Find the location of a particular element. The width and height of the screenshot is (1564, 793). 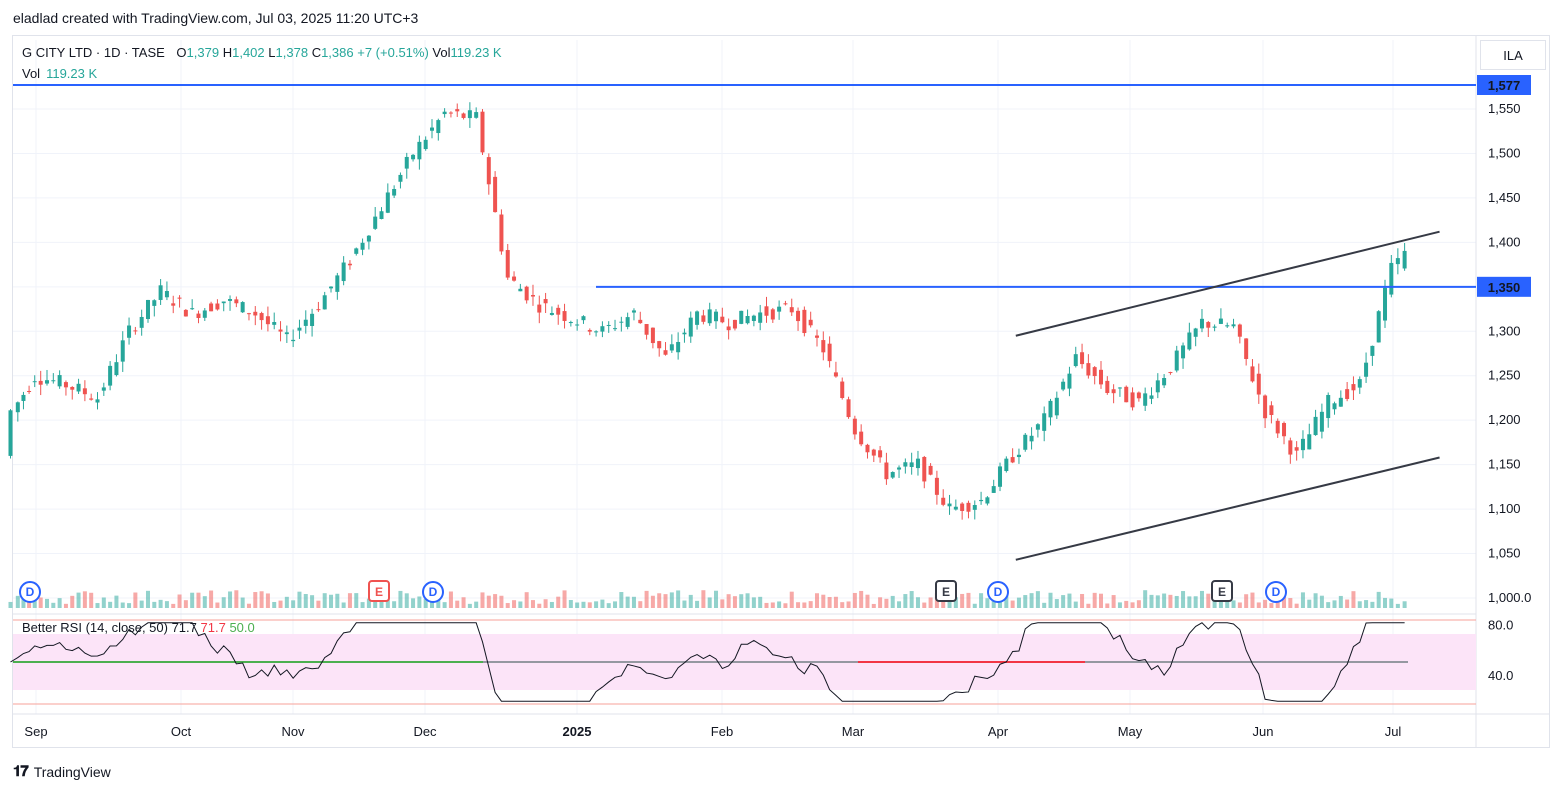

x-tick-label: Feb is located at coordinates (722, 731).